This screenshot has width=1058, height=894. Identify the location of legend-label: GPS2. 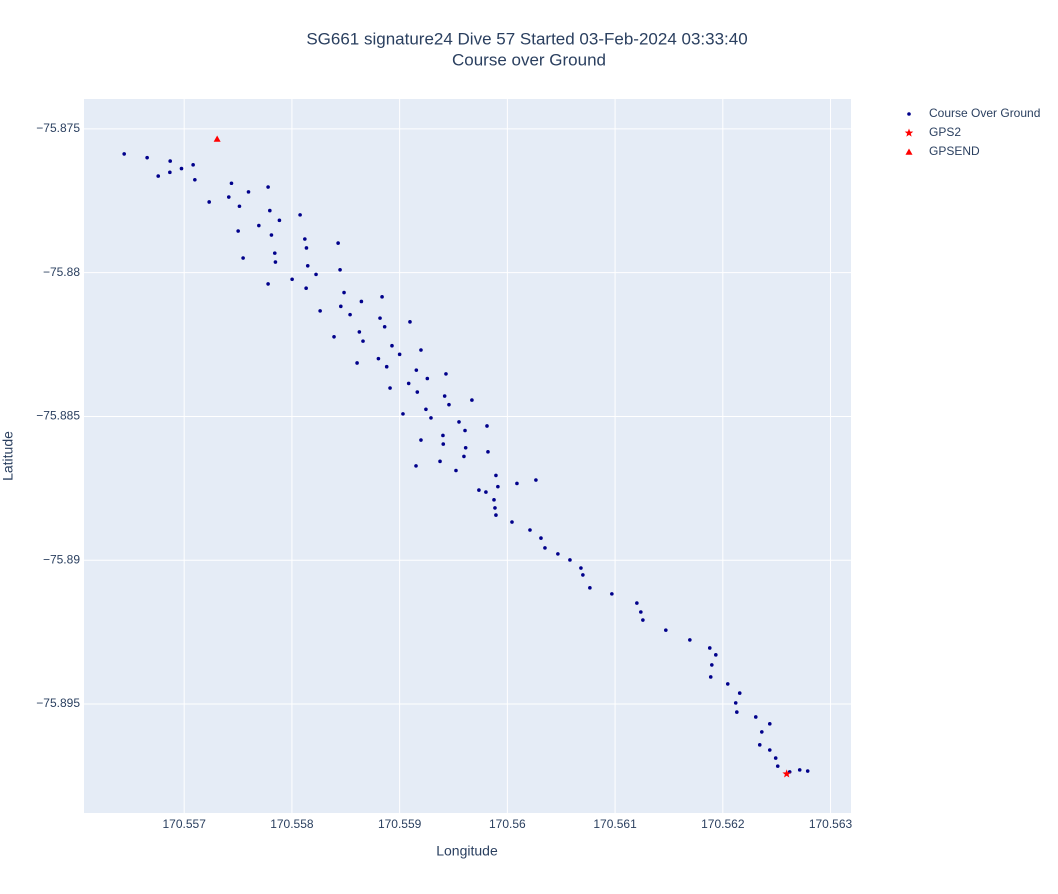
(945, 132).